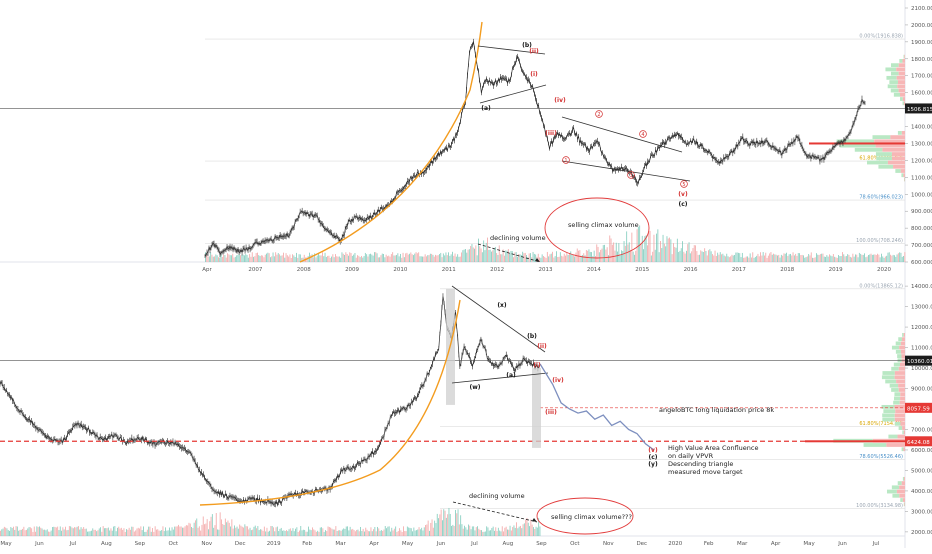 The width and height of the screenshot is (932, 554). What do you see at coordinates (391, 142) in the screenshot?
I see `parabolic-curve` at bounding box center [391, 142].